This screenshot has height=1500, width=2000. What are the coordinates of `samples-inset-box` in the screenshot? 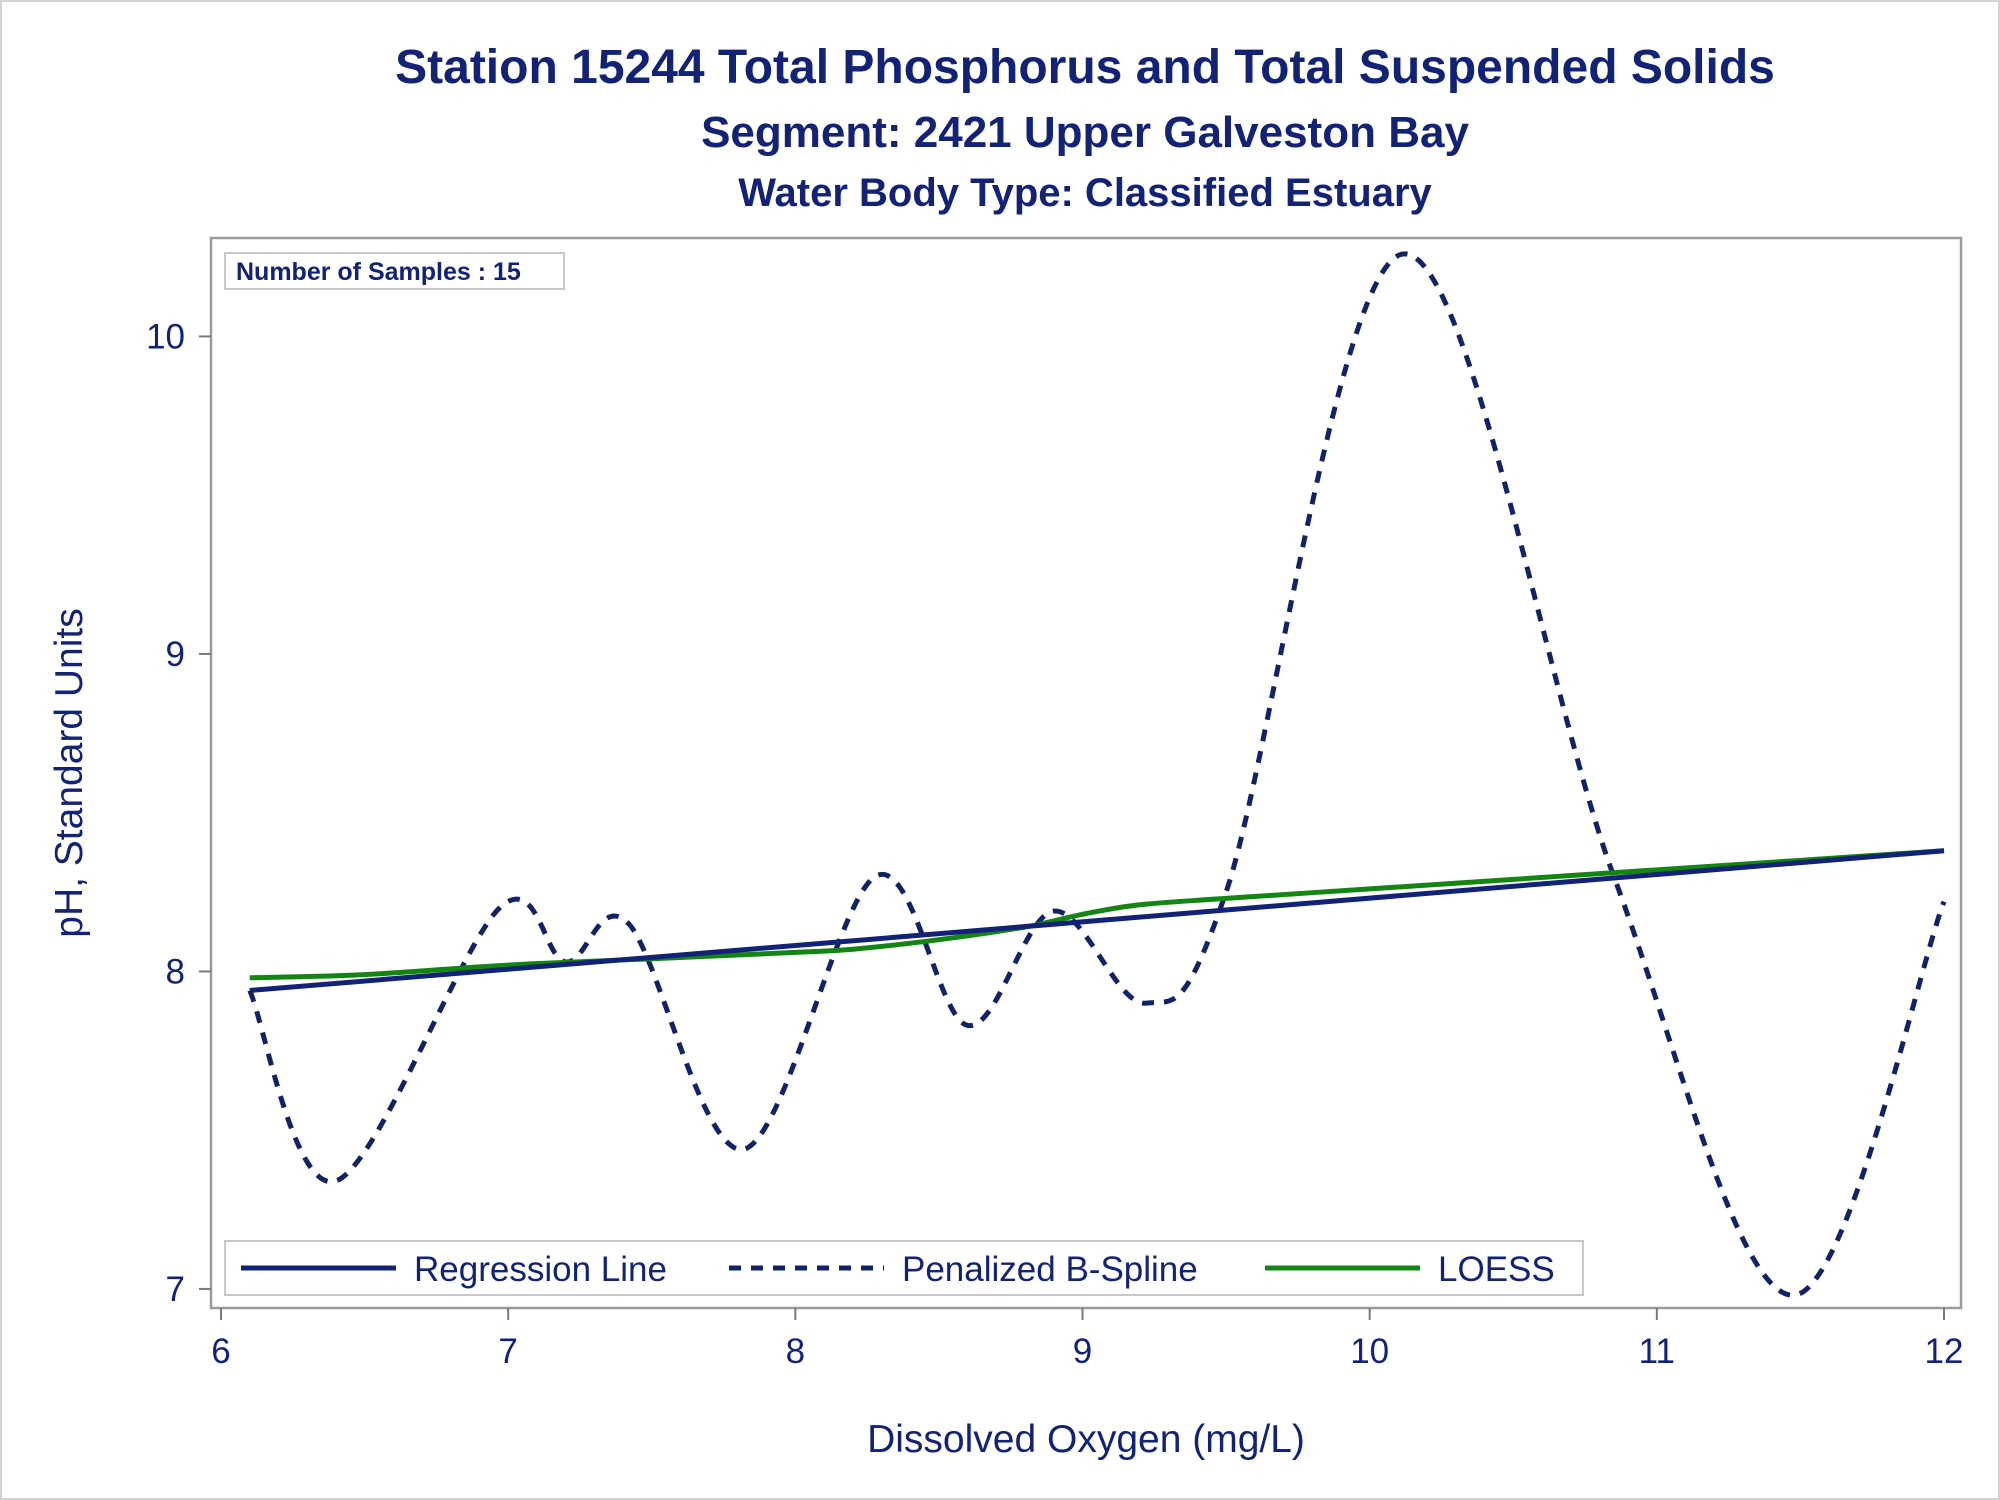 It's located at (394, 271).